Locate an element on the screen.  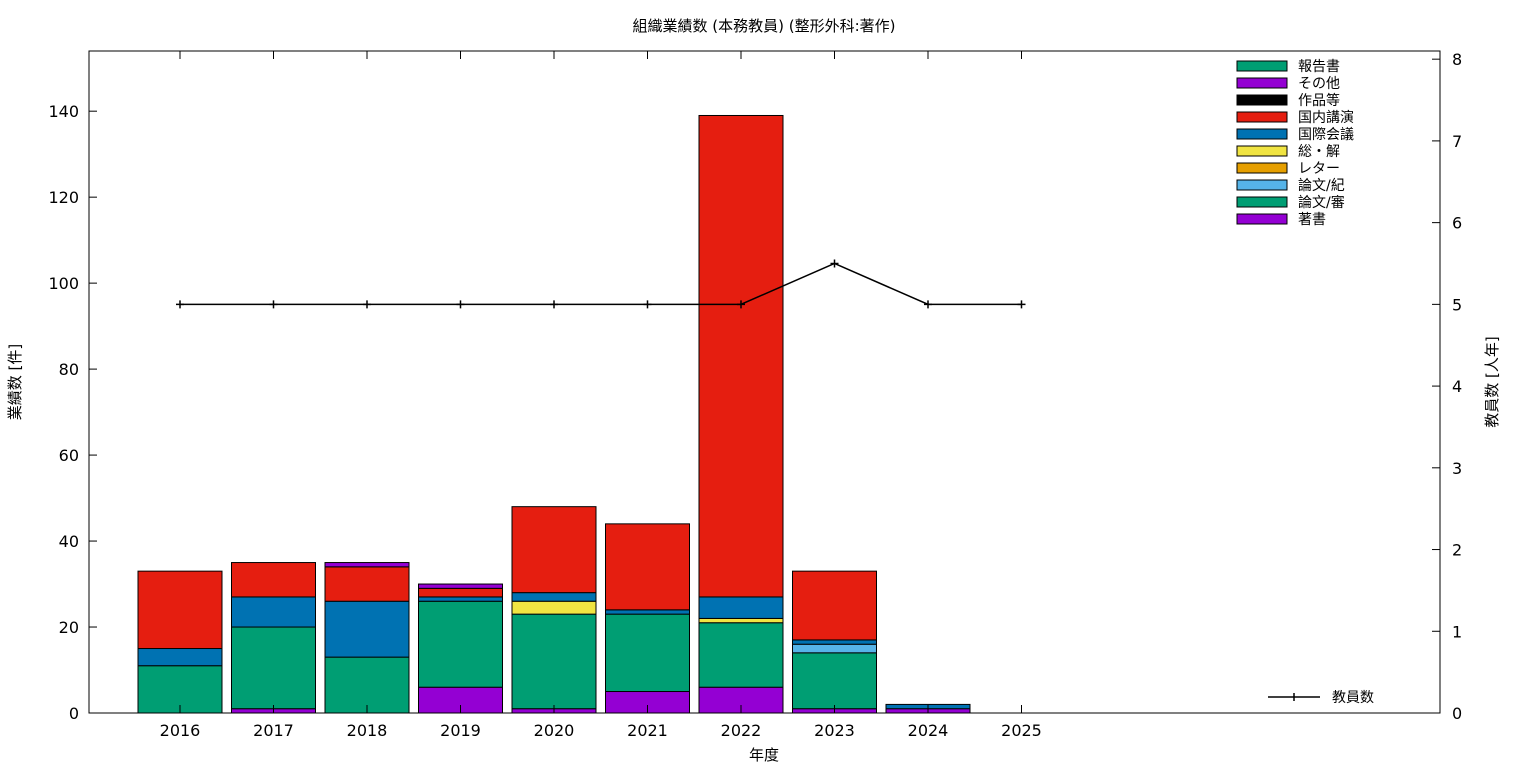
legend-label: 報告書 is located at coordinates (1319, 67).